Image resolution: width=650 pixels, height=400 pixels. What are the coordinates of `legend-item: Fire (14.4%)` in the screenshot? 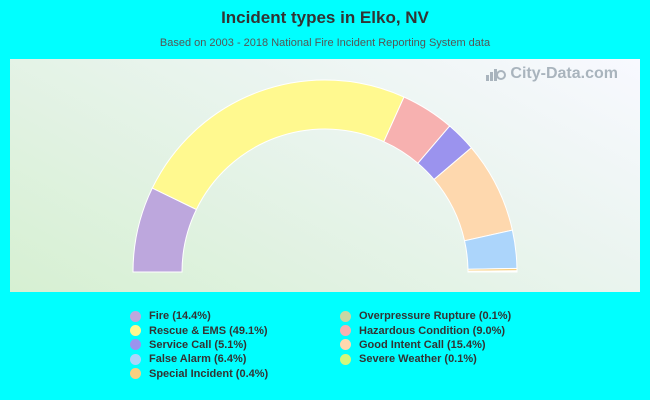 It's located at (235, 316).